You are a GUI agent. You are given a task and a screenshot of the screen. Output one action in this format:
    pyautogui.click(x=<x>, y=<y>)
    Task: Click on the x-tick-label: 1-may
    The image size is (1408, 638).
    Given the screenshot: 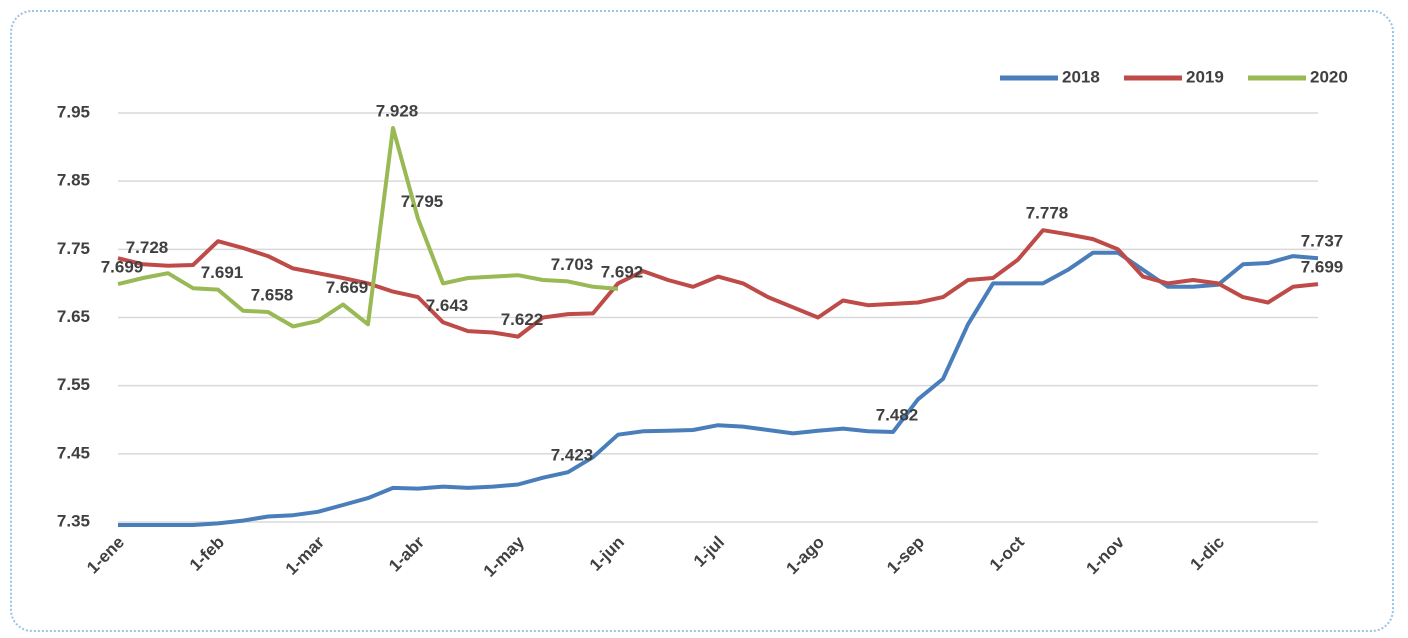 What is the action you would take?
    pyautogui.click(x=504, y=556)
    